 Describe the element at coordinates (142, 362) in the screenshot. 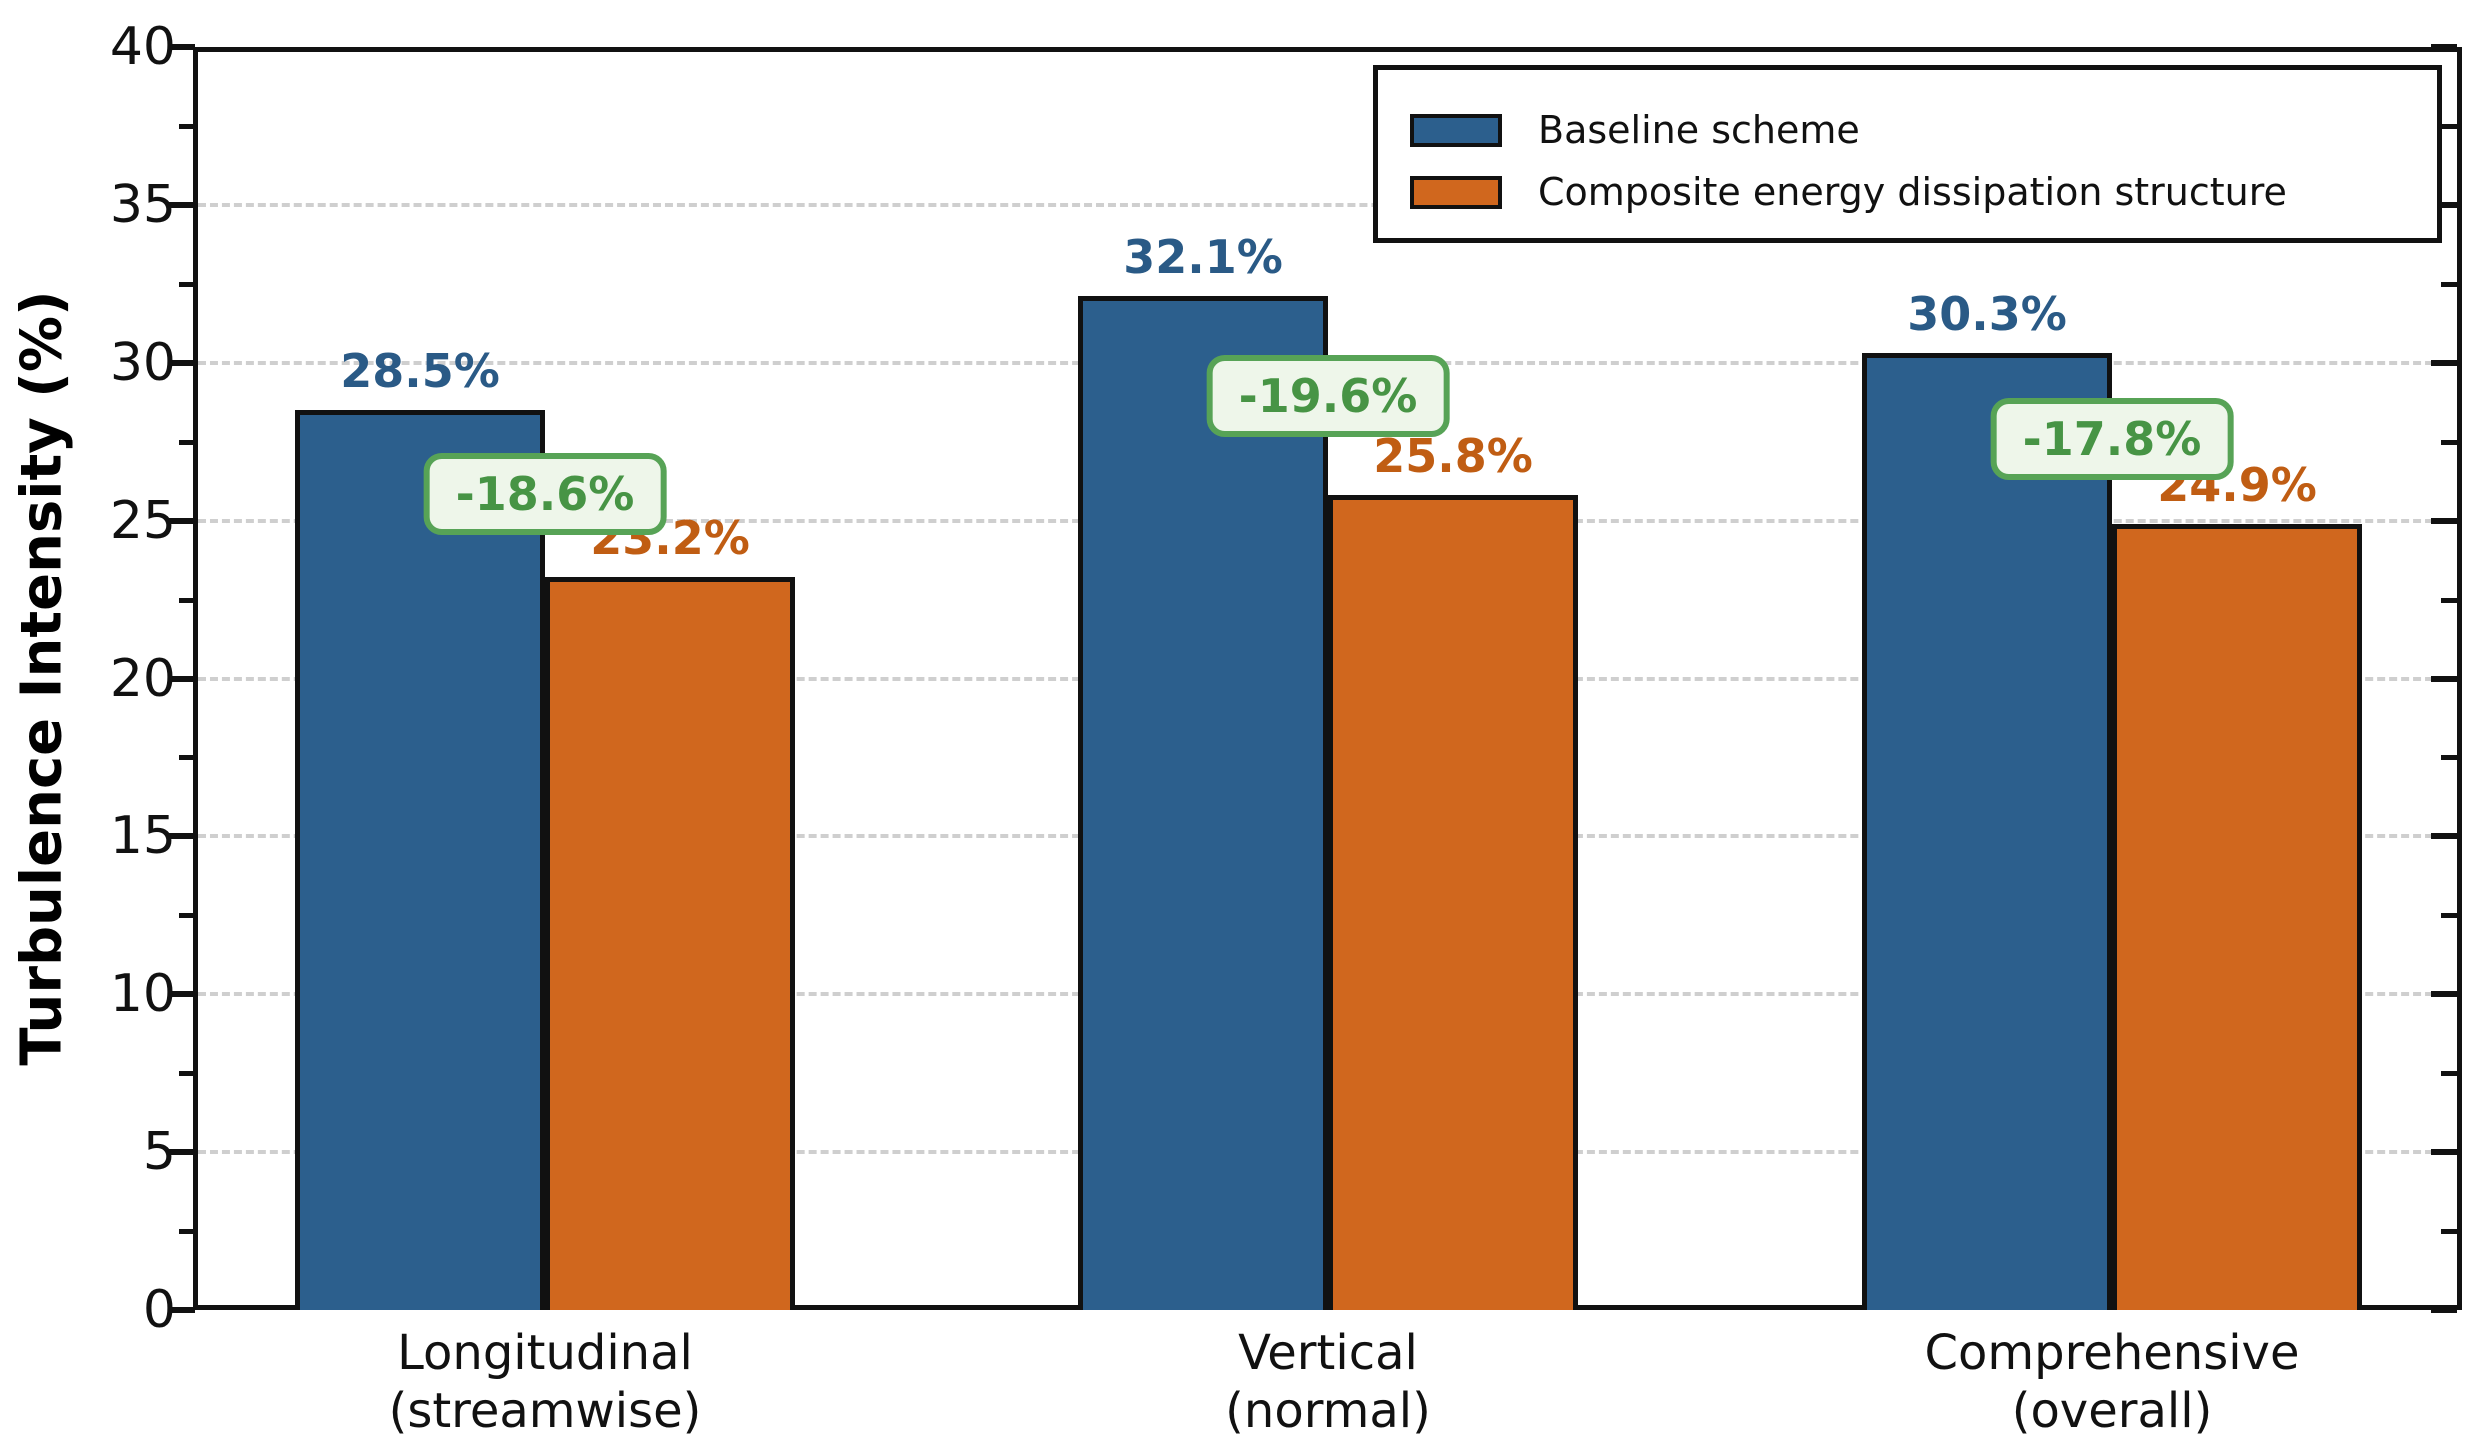

I see `y-tick-label-30: 30` at that location.